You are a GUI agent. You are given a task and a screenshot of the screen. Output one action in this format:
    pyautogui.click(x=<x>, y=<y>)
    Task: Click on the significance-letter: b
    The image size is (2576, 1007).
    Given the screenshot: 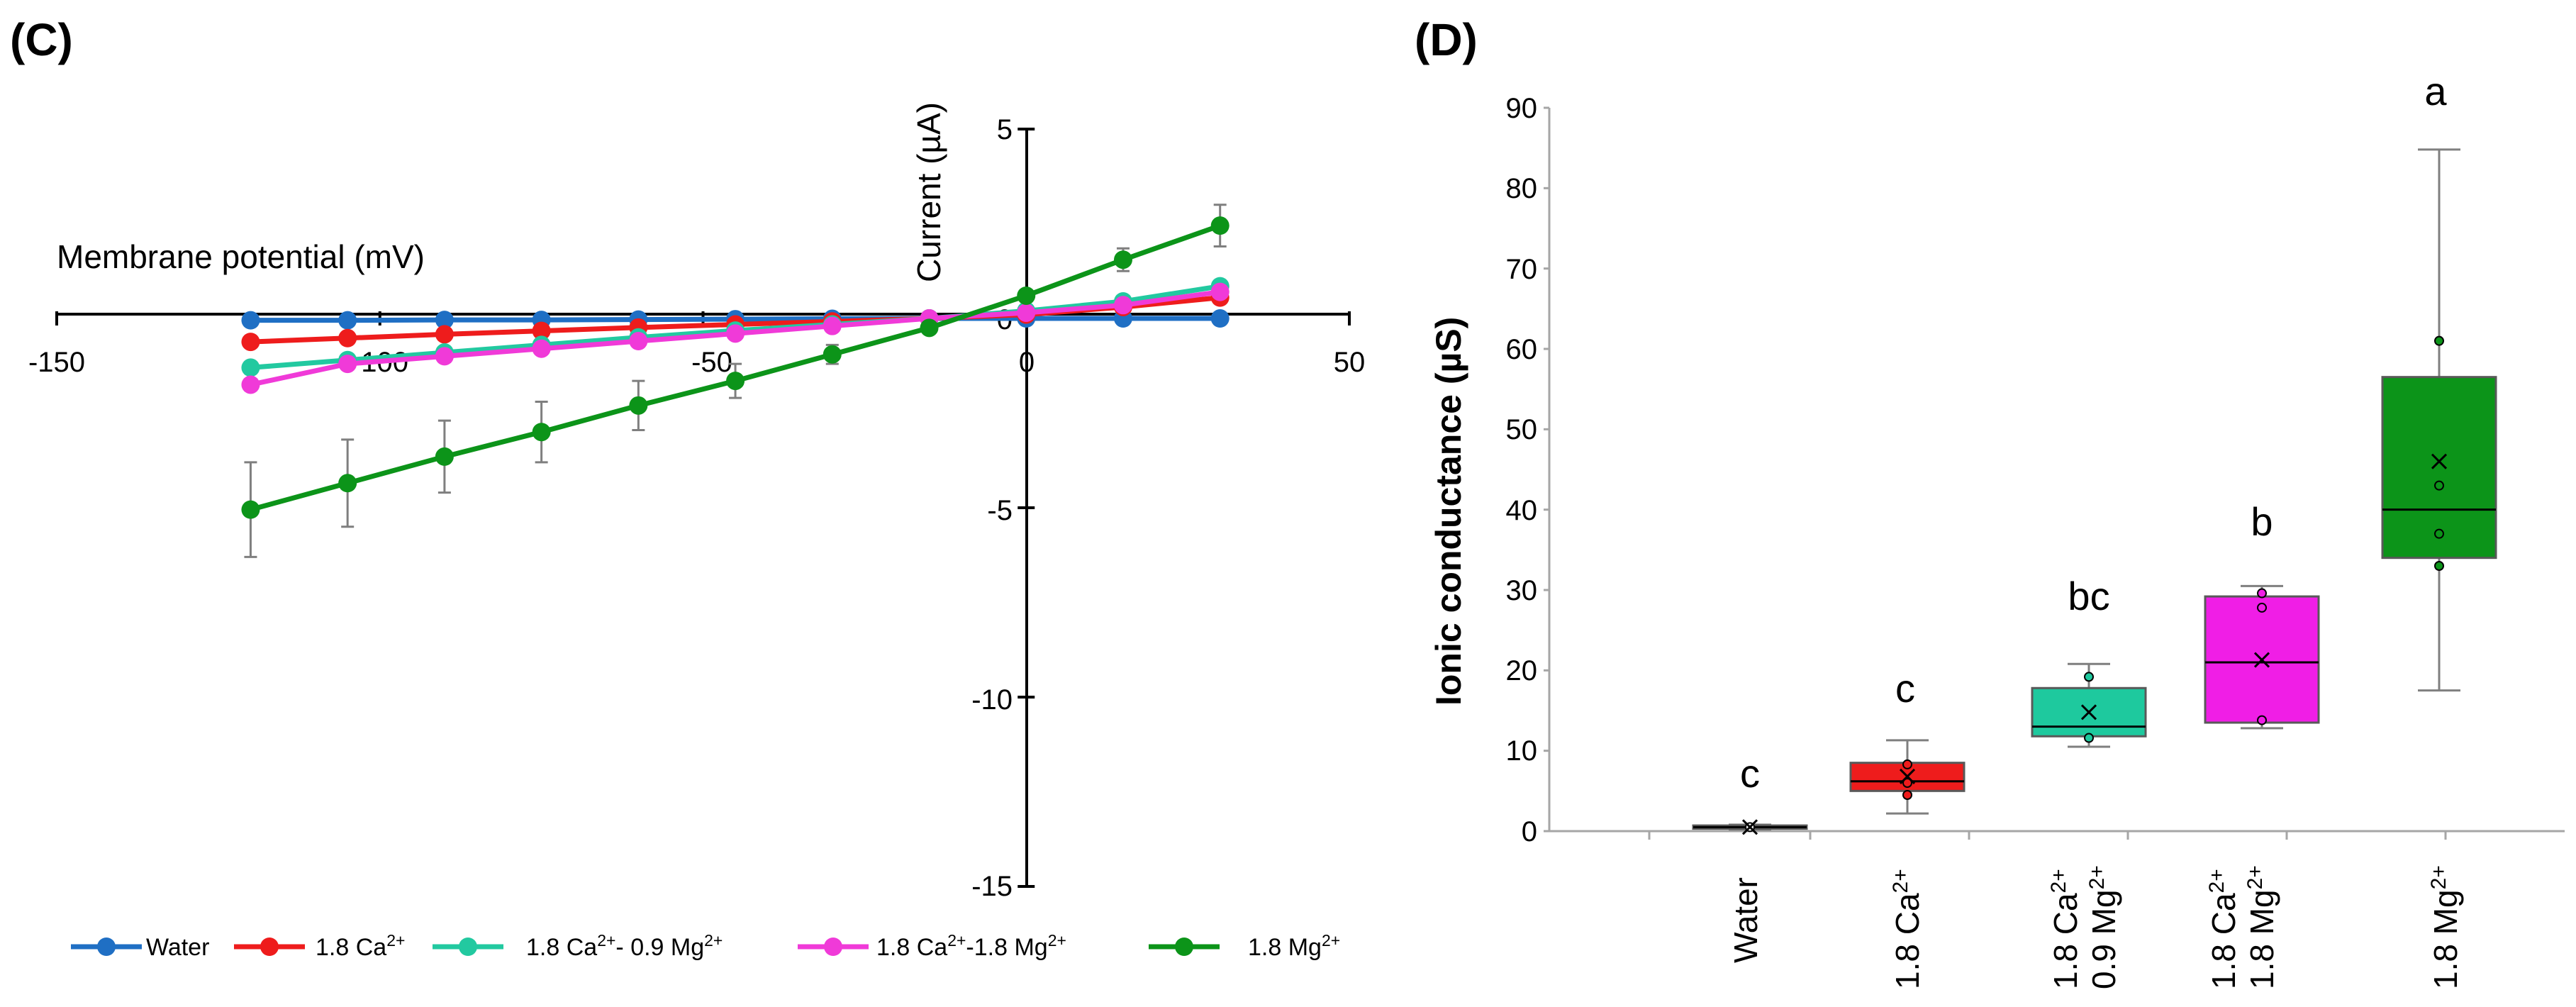 What is the action you would take?
    pyautogui.click(x=2262, y=522)
    